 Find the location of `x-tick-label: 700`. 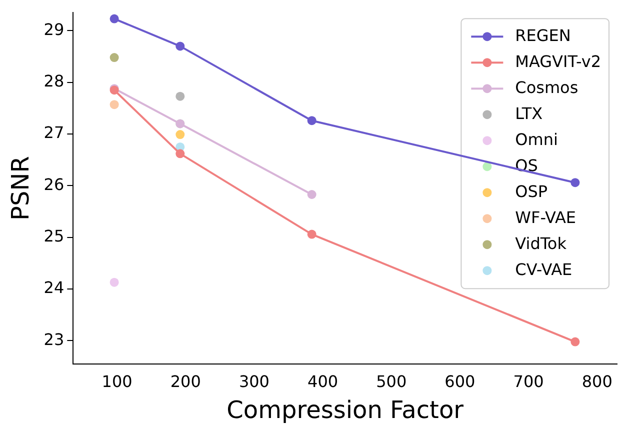

x-tick-label: 700 is located at coordinates (528, 381).